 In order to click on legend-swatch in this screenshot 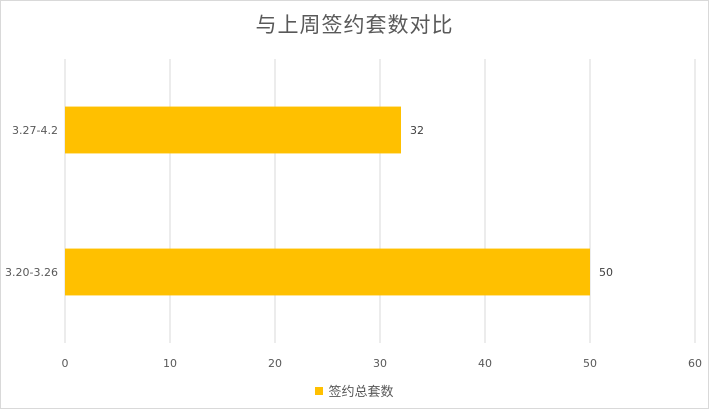, I will do `click(319, 390)`.